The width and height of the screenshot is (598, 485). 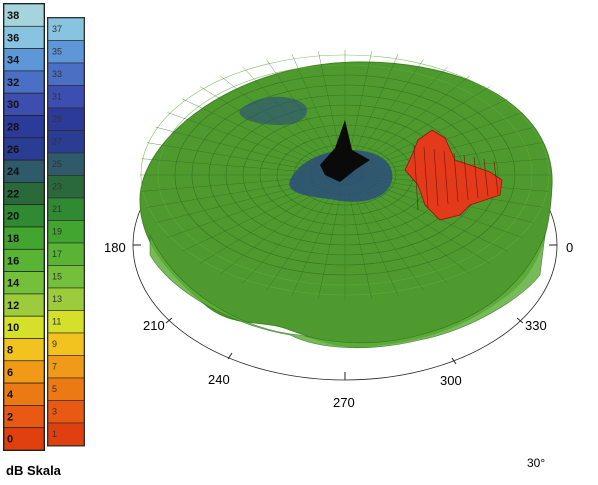 I want to click on scale-label: 4, so click(x=10, y=395).